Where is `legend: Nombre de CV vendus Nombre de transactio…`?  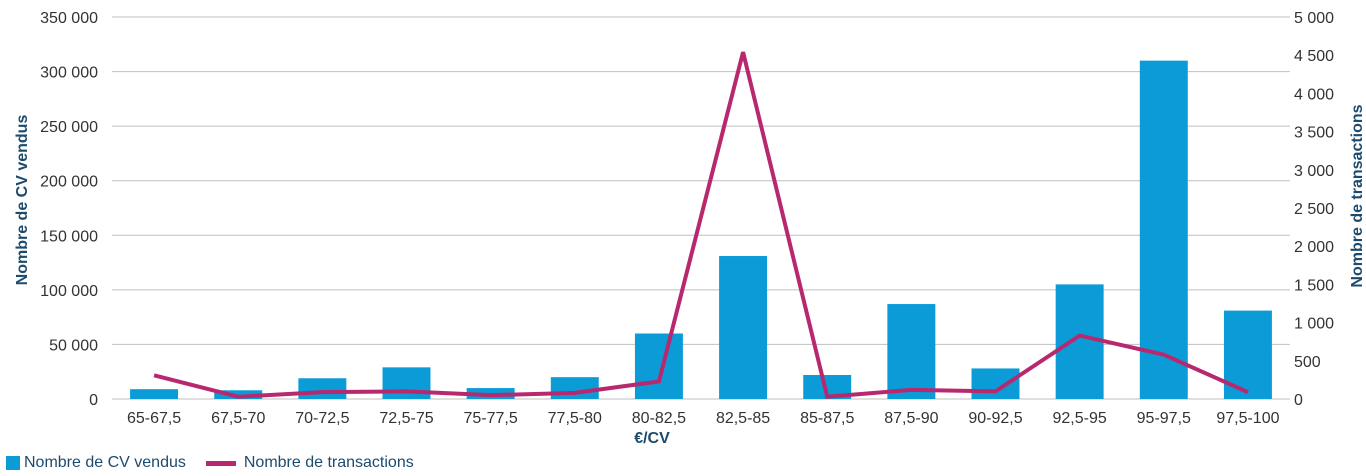 legend: Nombre de CV vendus Nombre de transactio… is located at coordinates (220, 463).